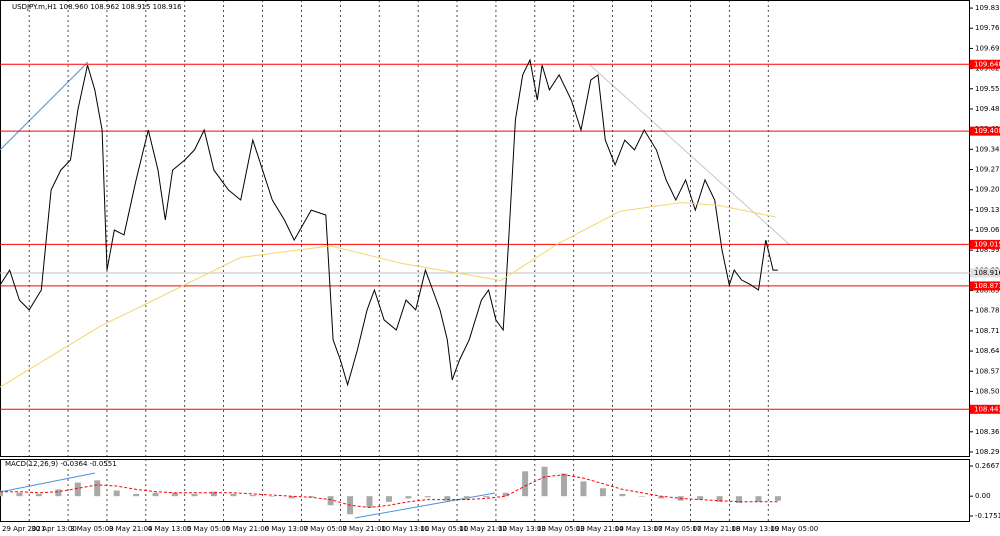  What do you see at coordinates (131, 529) in the screenshot?
I see `x-tick-label: 3 May 21:00` at bounding box center [131, 529].